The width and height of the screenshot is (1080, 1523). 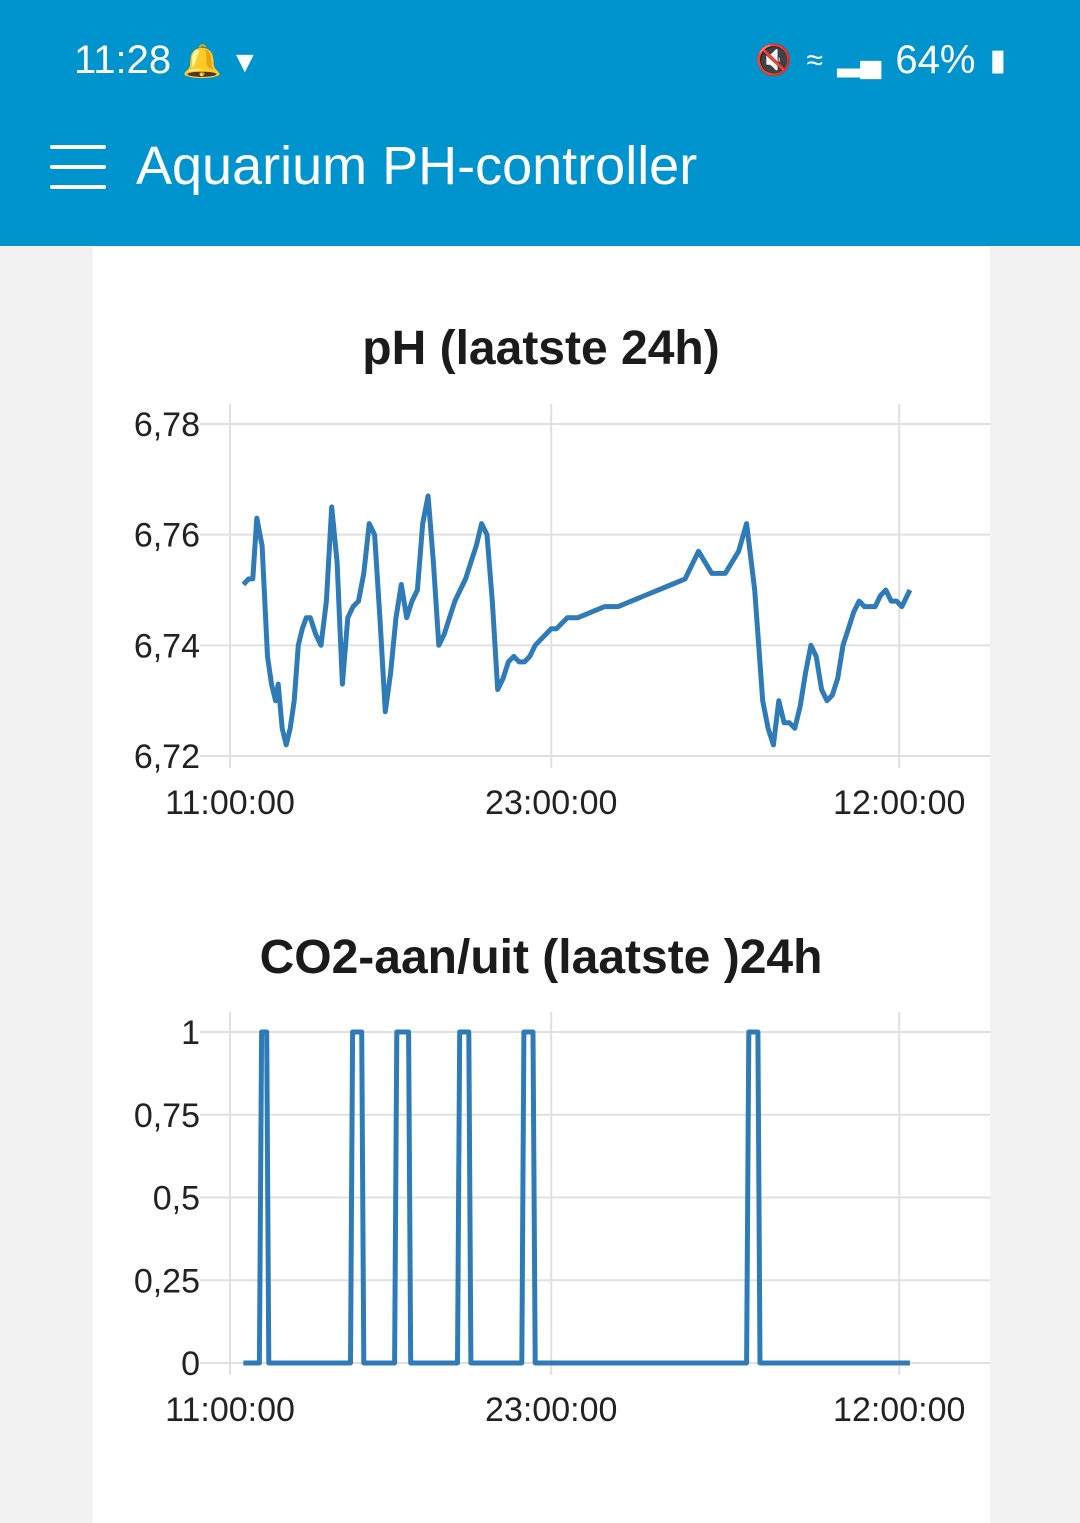 What do you see at coordinates (167, 536) in the screenshot?
I see `y-tick-label: 6,76` at bounding box center [167, 536].